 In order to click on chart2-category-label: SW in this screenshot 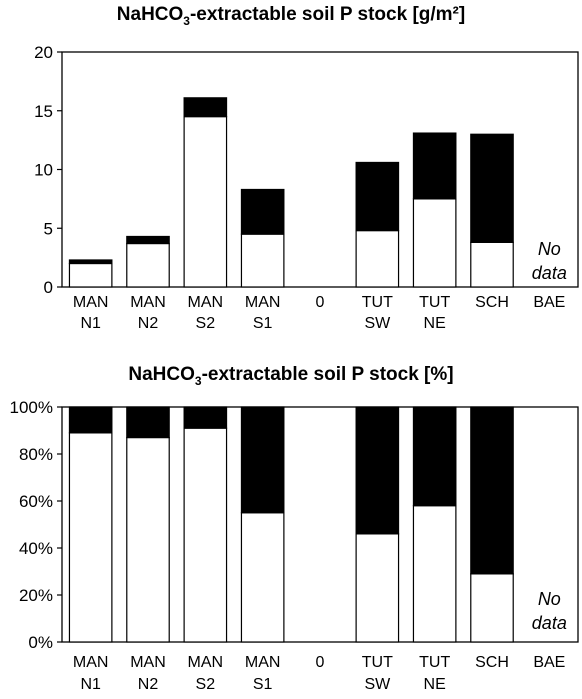, I will do `click(377, 684)`.